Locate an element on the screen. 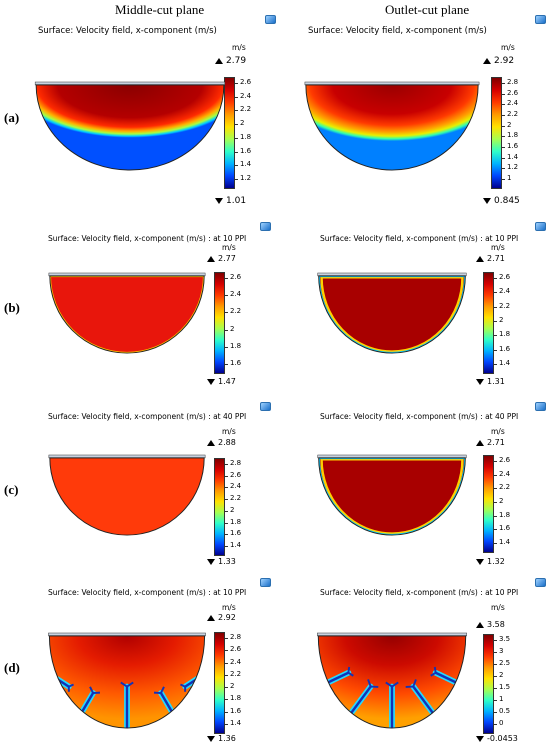 The image size is (550, 746). colorbar-min-value-b-outlet: 1.31 is located at coordinates (496, 381).